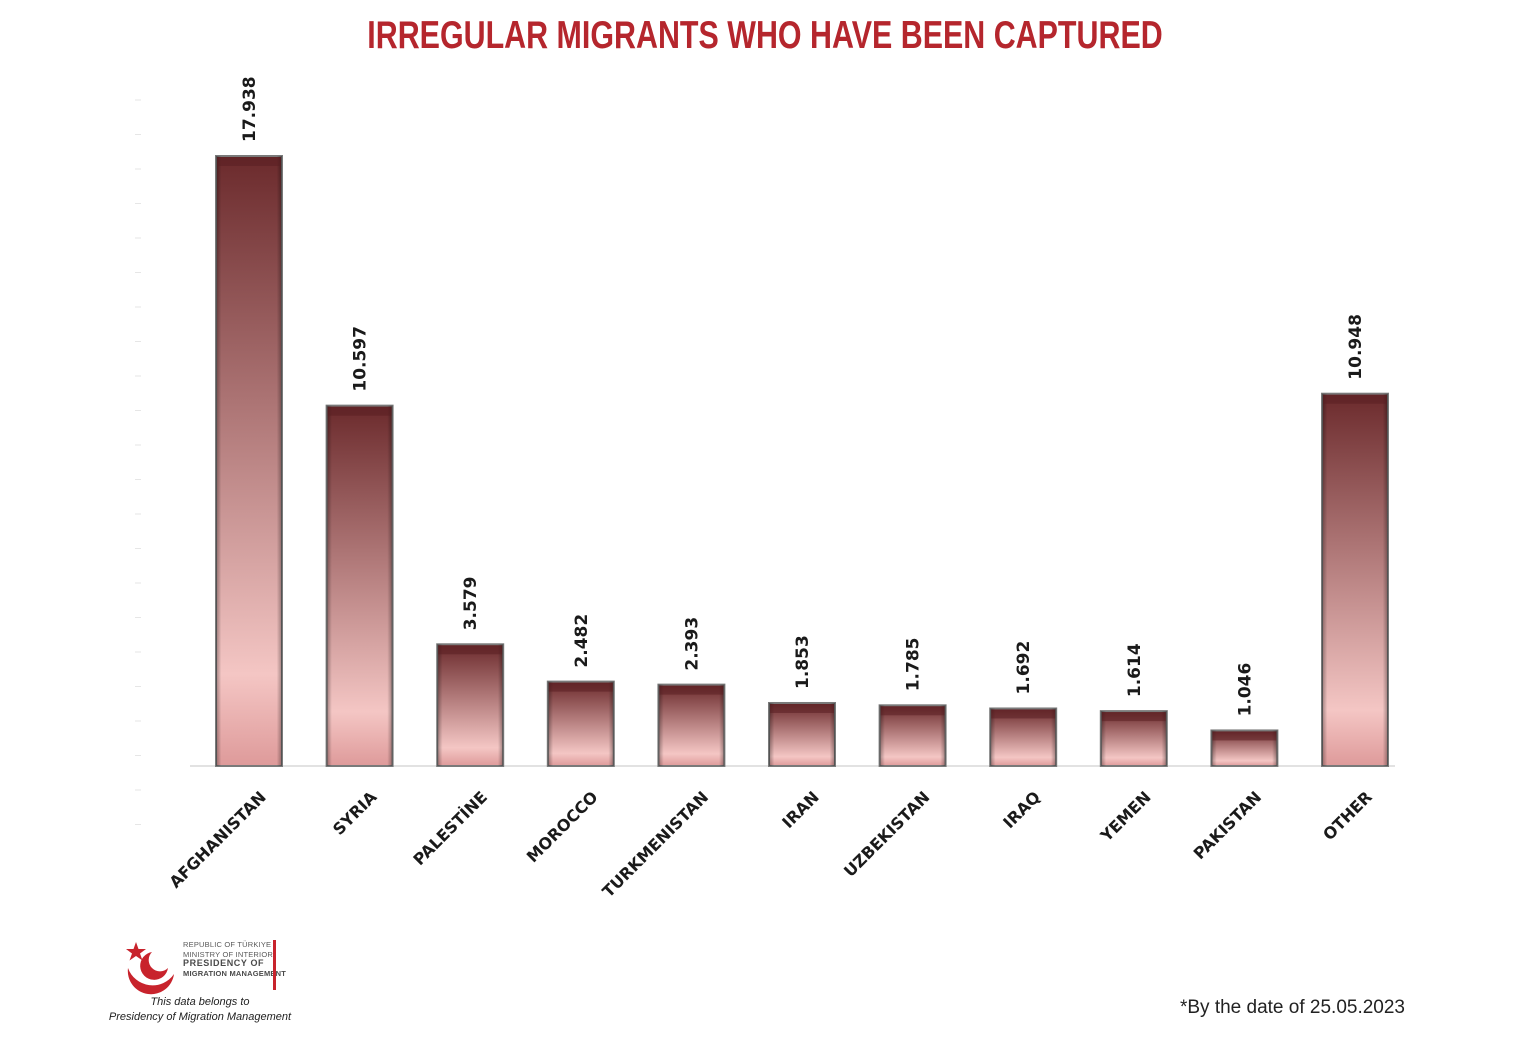  What do you see at coordinates (692, 644) in the screenshot?
I see `value-label: 2.393` at bounding box center [692, 644].